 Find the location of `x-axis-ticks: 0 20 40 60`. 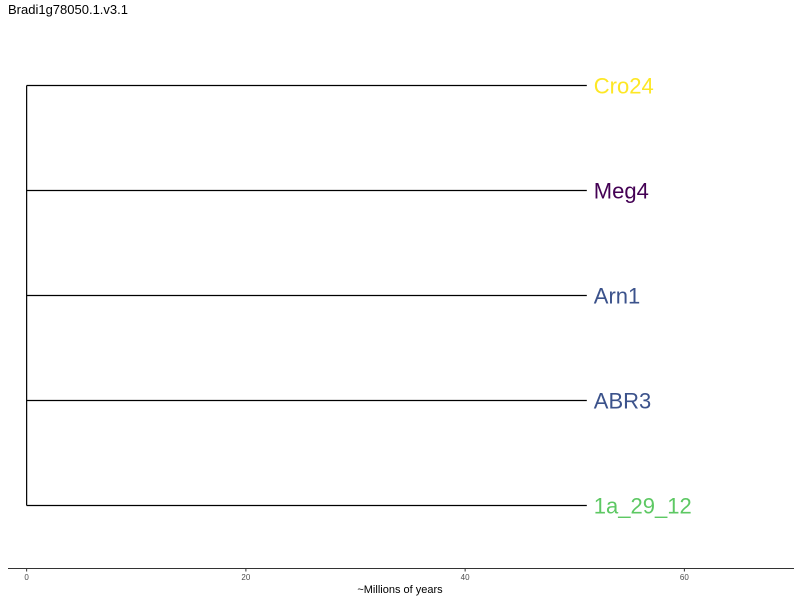

x-axis-ticks: 0 20 40 60 is located at coordinates (356, 575).